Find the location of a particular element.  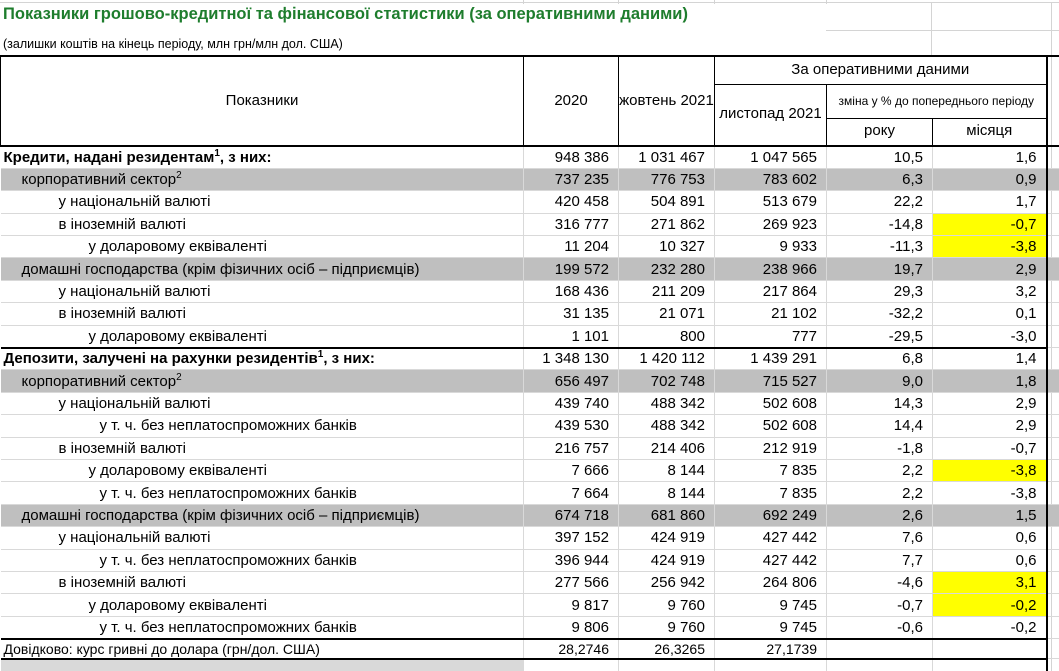

value-cell: 0,6 is located at coordinates (990, 560).